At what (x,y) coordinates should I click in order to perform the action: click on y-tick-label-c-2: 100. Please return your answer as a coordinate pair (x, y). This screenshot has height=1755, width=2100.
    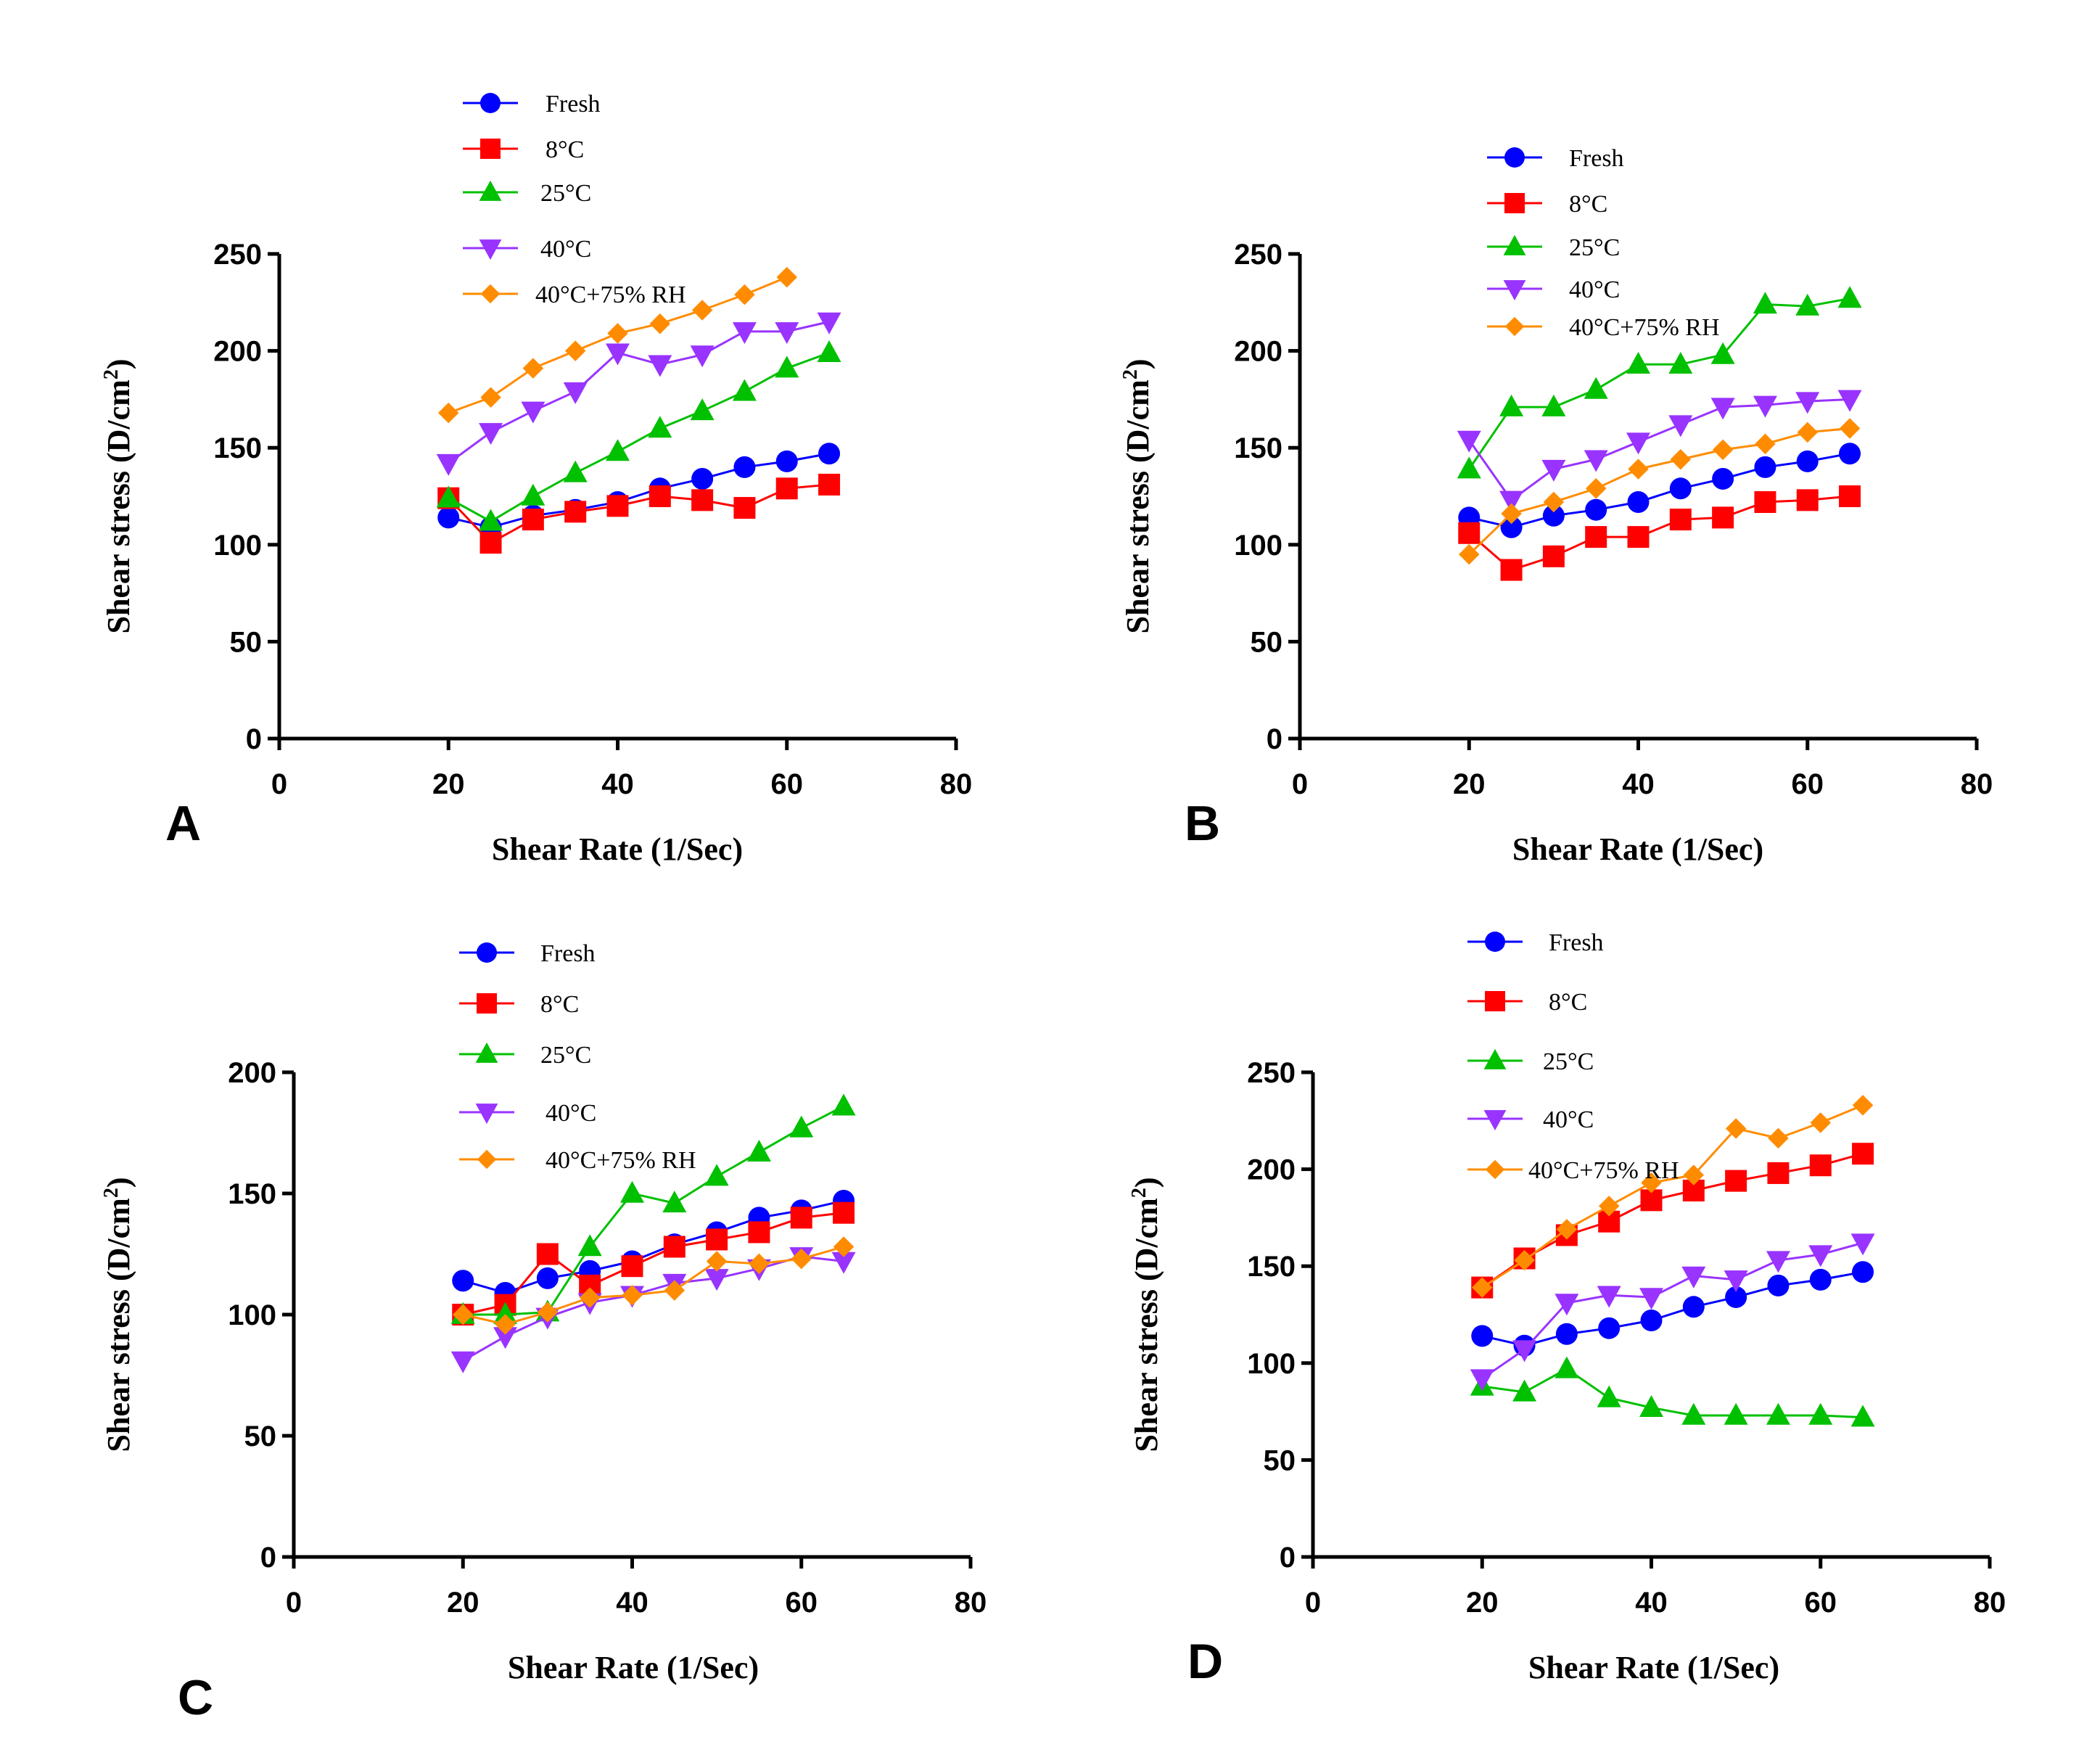
    Looking at the image, I should click on (252, 1315).